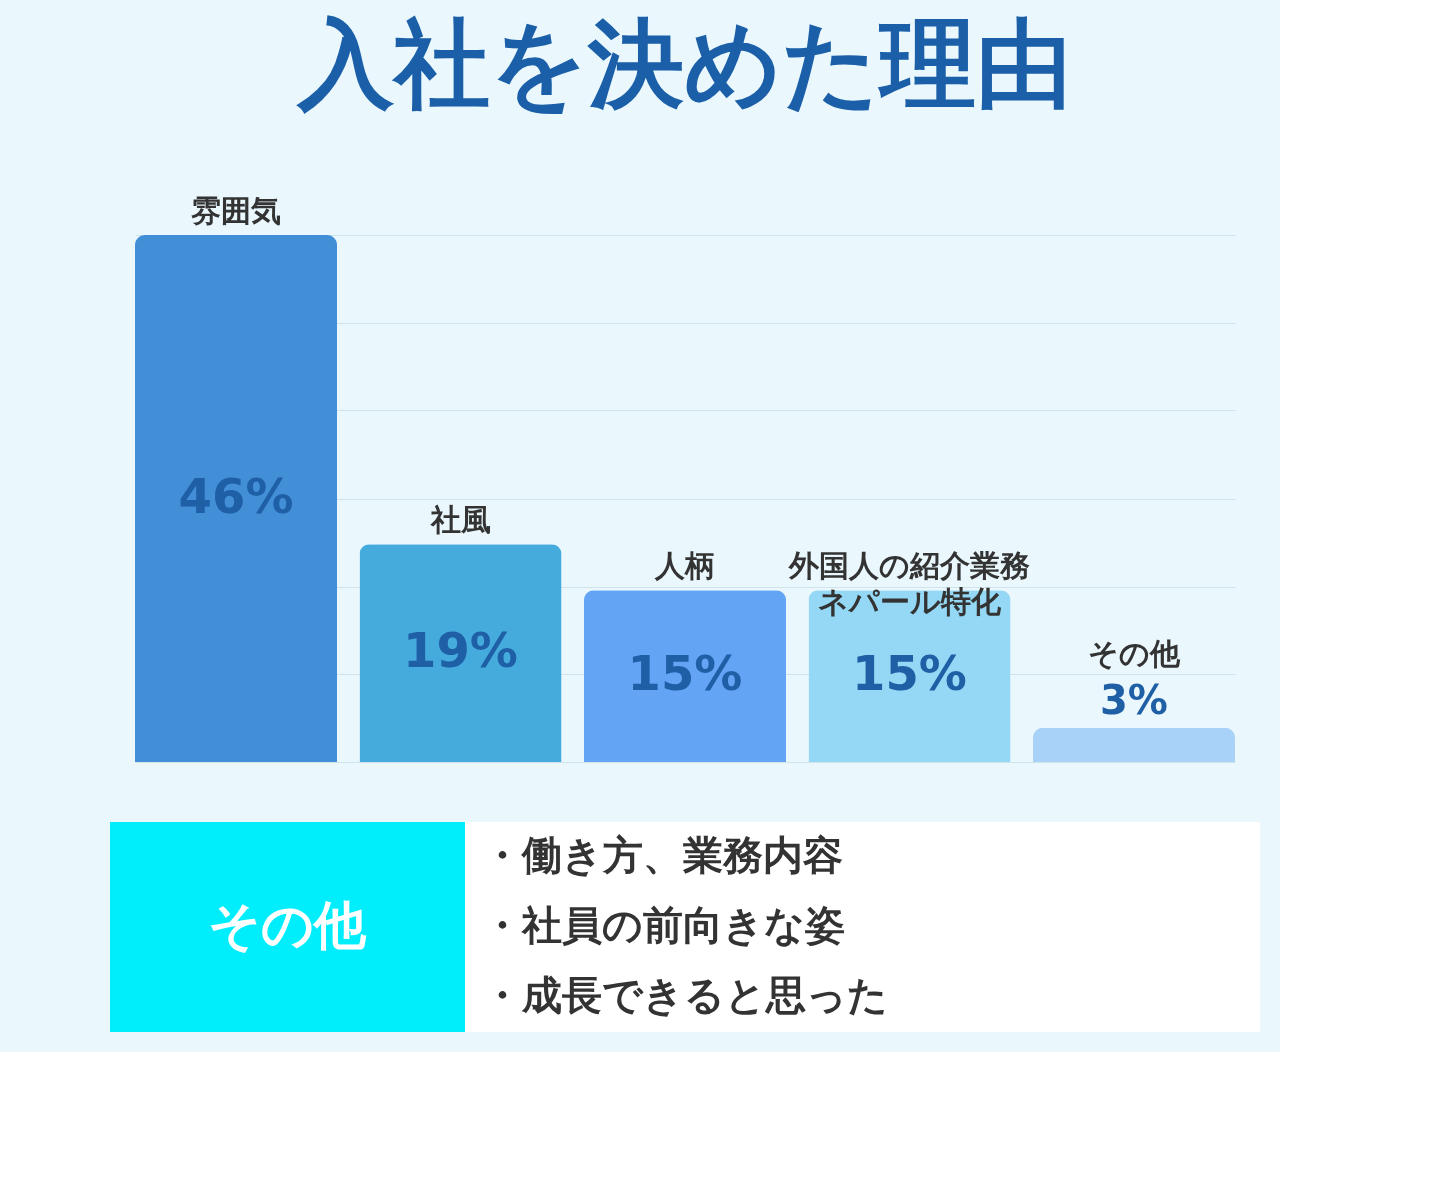 The image size is (1440, 1200). Describe the element at coordinates (460, 520) in the screenshot. I see `x-tick-label: 社風` at that location.